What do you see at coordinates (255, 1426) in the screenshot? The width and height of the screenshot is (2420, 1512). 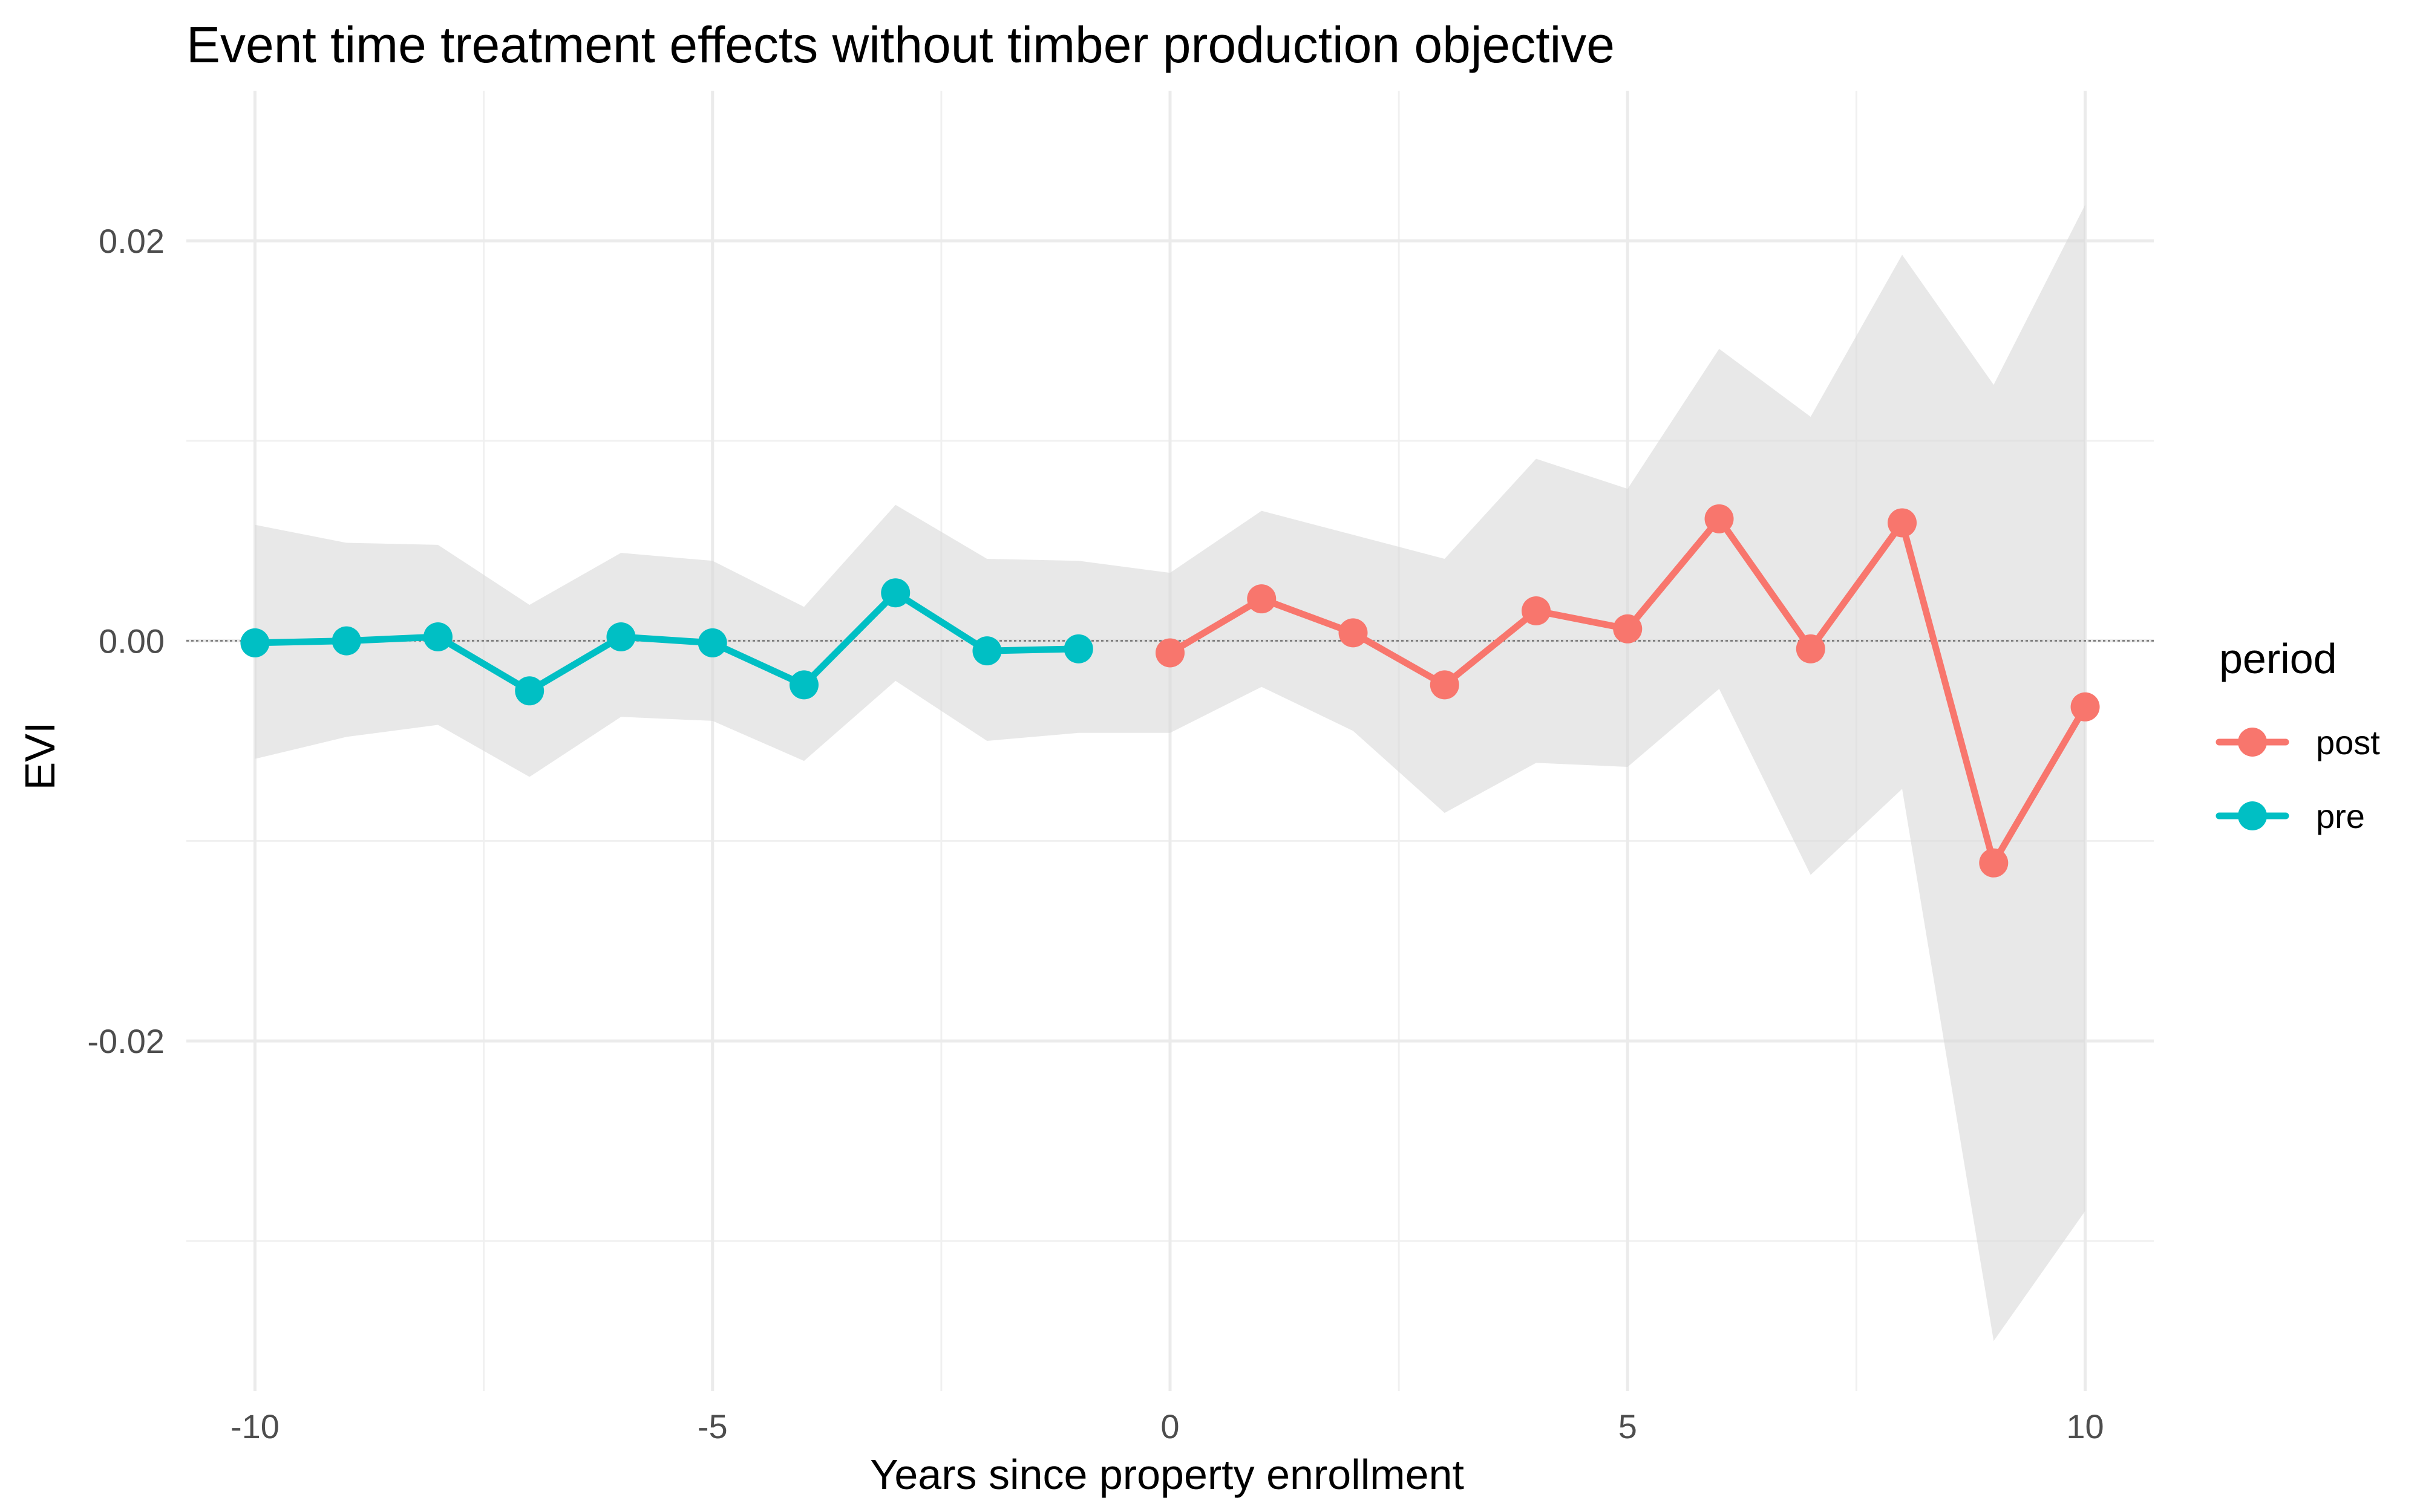 I see `x-tick-label: -10` at bounding box center [255, 1426].